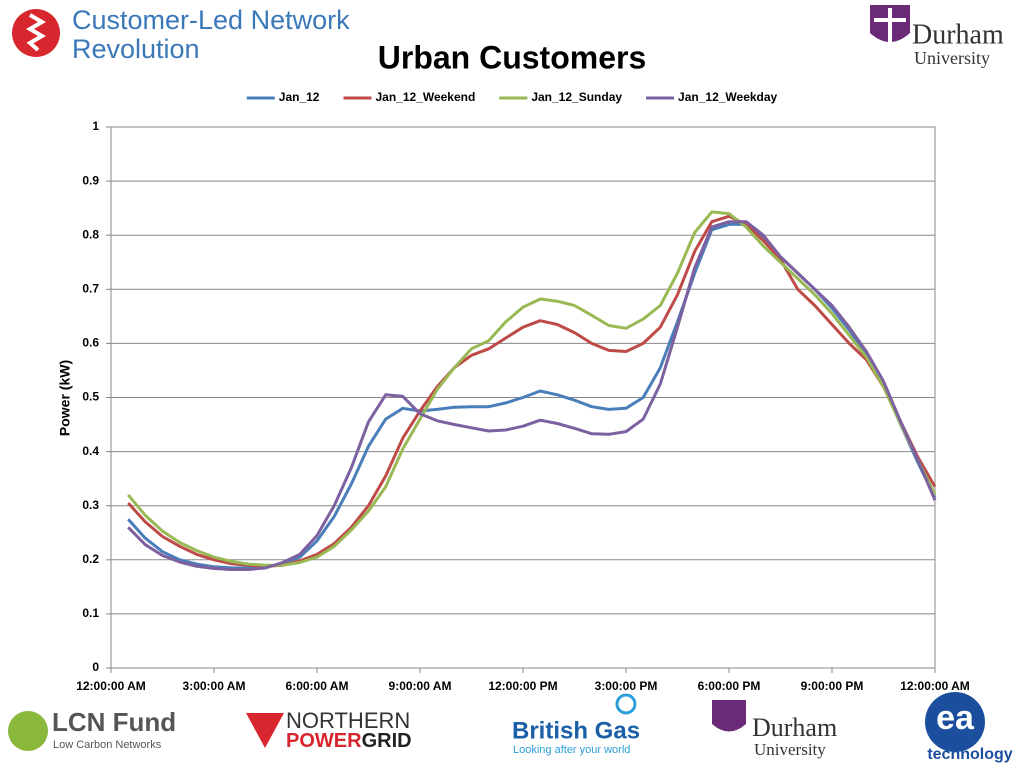 The image size is (1024, 768). I want to click on ea-icon, so click(955, 722).